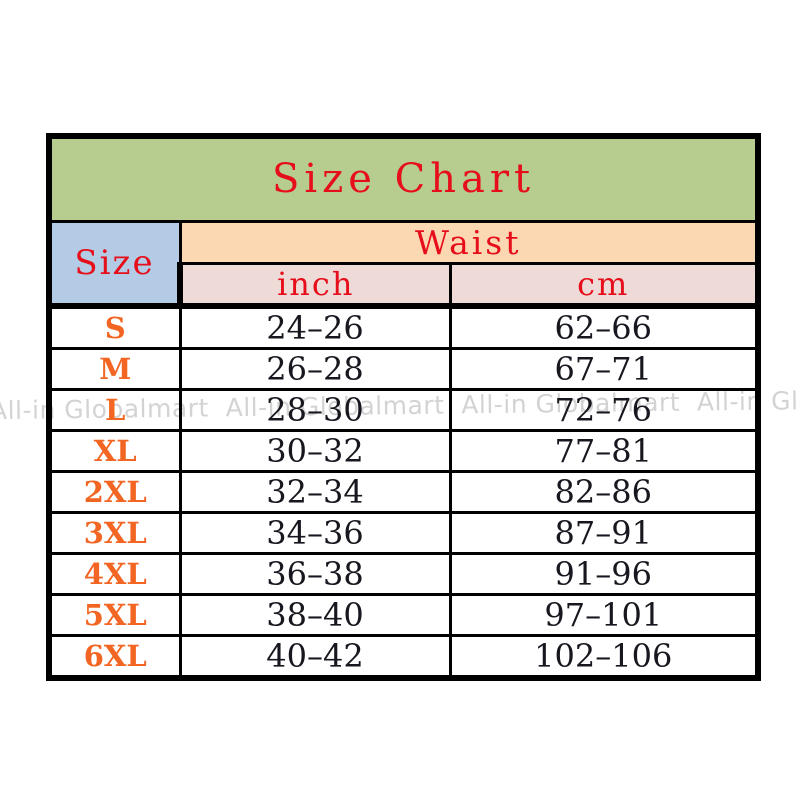 This screenshot has width=800, height=800. What do you see at coordinates (315, 326) in the screenshot?
I see `inch-value: 24–26` at bounding box center [315, 326].